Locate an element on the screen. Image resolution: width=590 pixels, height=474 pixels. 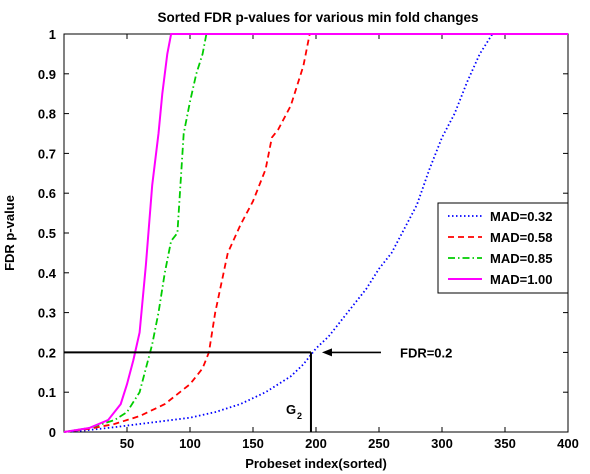
y-tick-label: 0.7 is located at coordinates (47, 153).